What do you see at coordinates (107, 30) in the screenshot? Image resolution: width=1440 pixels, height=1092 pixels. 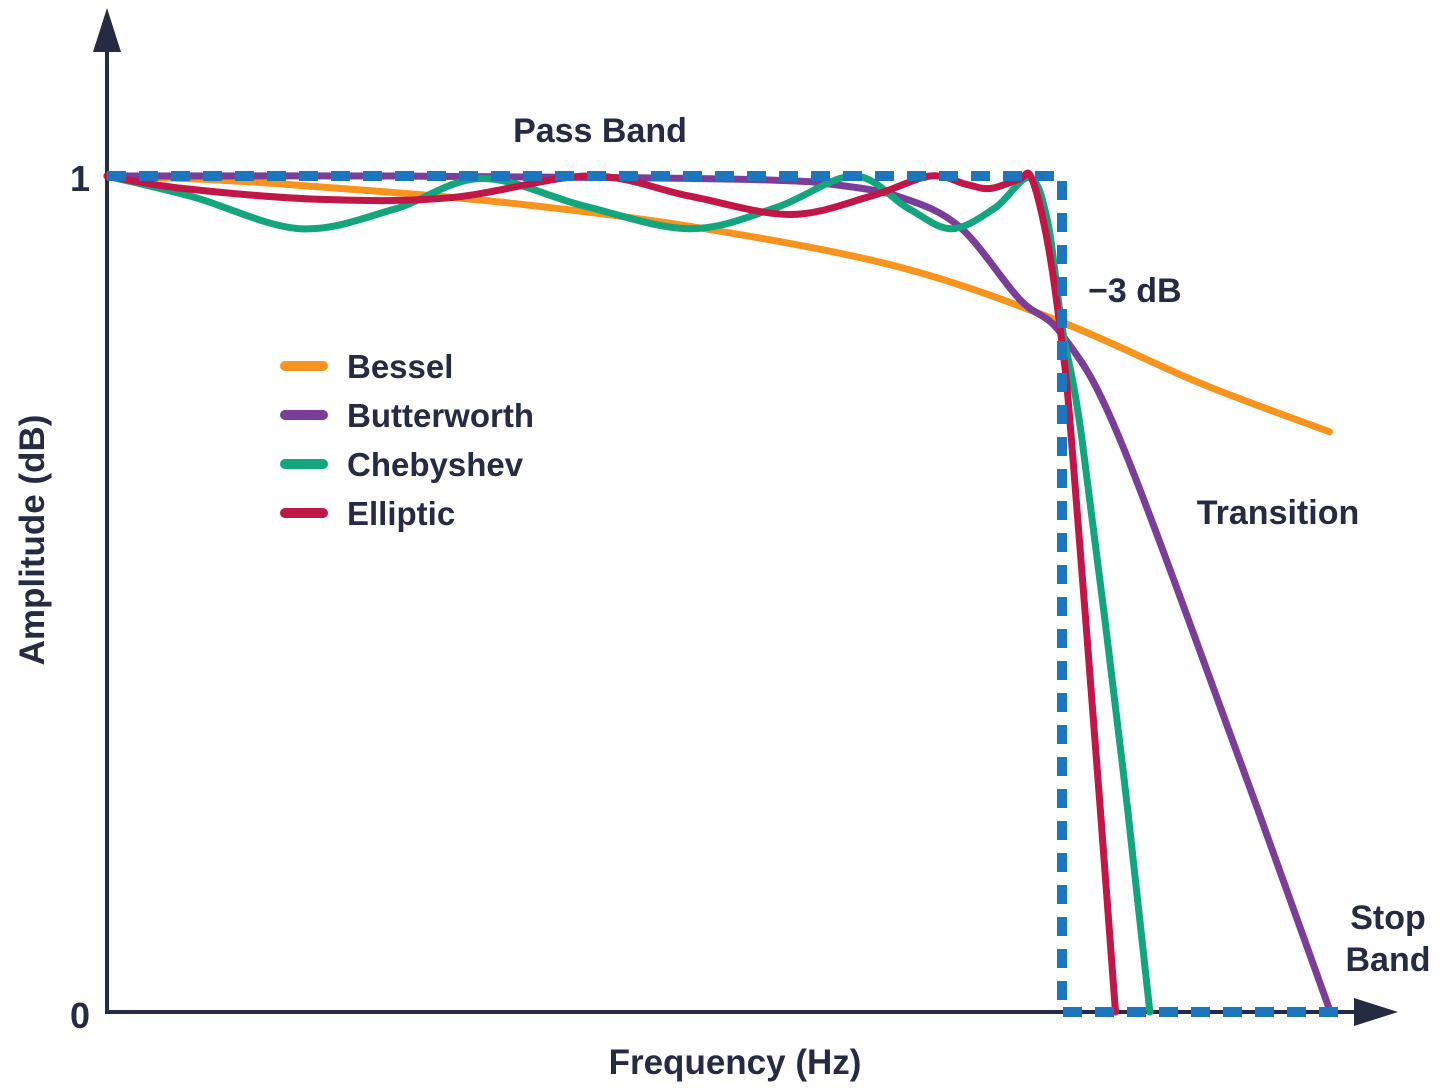 I see `y-axis-arrow-icon` at bounding box center [107, 30].